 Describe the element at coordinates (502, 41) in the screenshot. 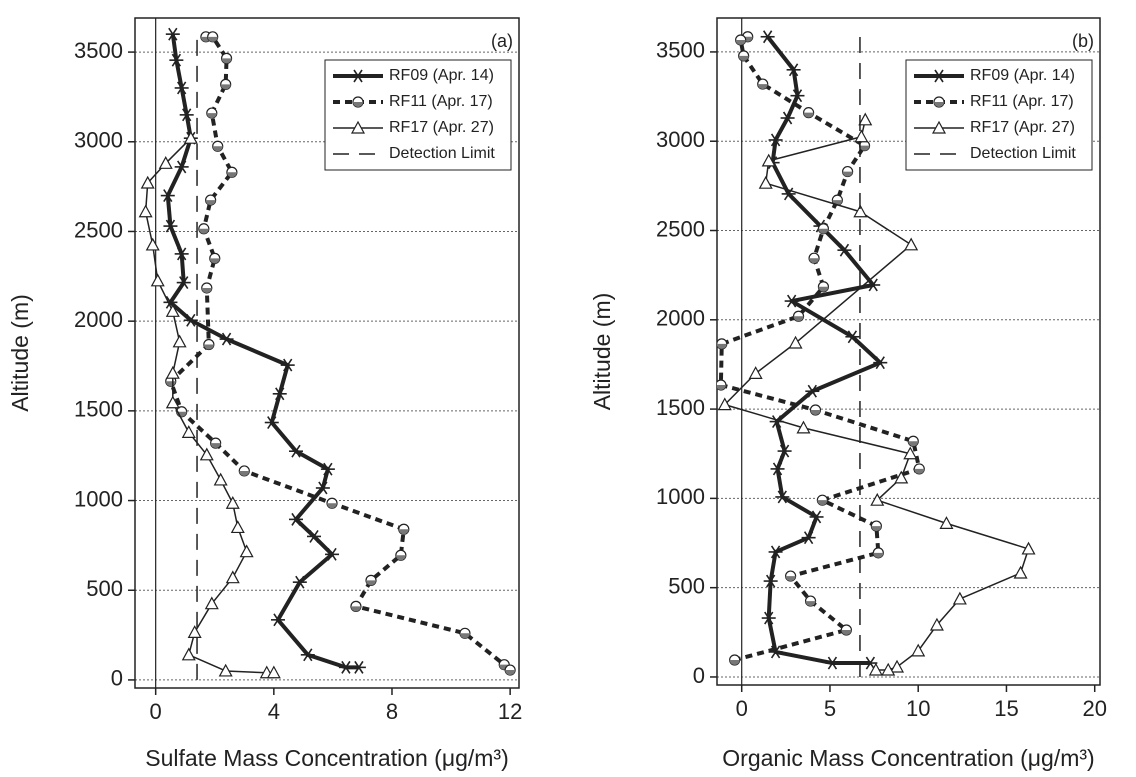

I see `panel-label: (a)` at that location.